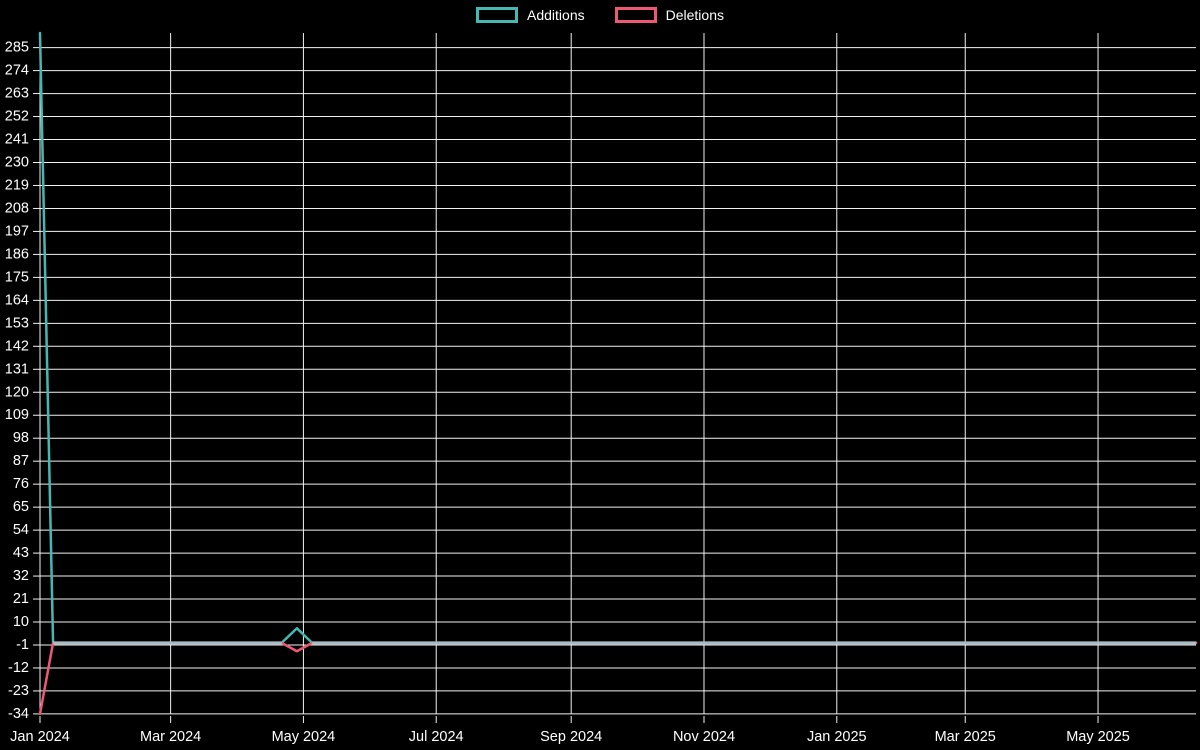  Describe the element at coordinates (704, 737) in the screenshot. I see `x-tick-label: Nov 2024` at that location.